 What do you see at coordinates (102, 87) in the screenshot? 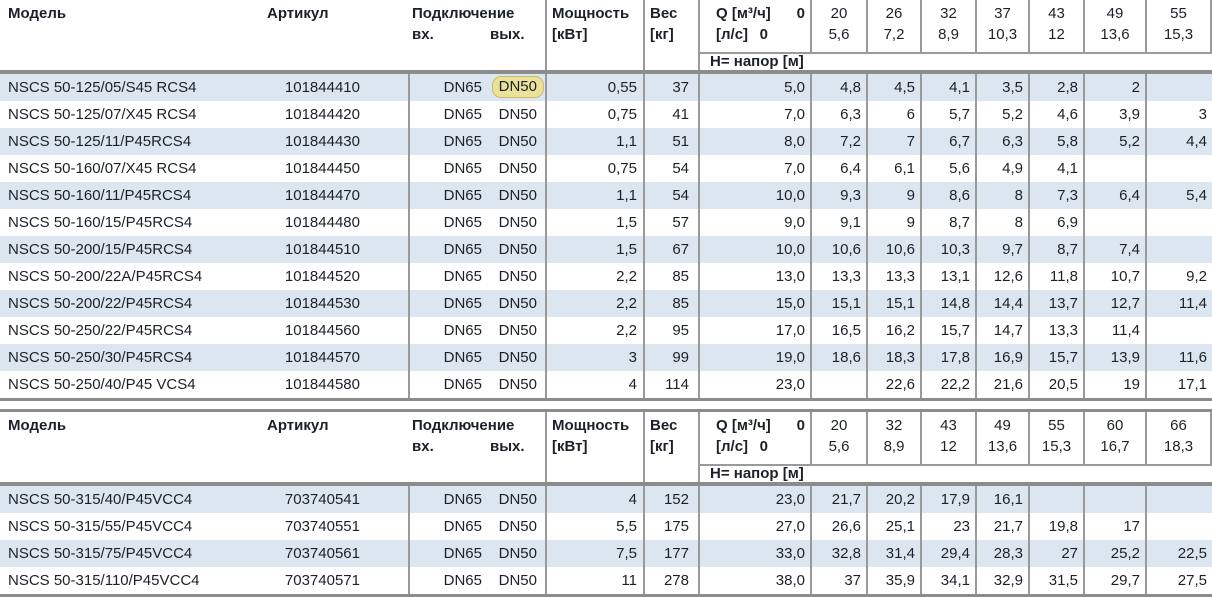
I see `cell-model: NSCS 50-125/05/S45 RCS4` at bounding box center [102, 87].